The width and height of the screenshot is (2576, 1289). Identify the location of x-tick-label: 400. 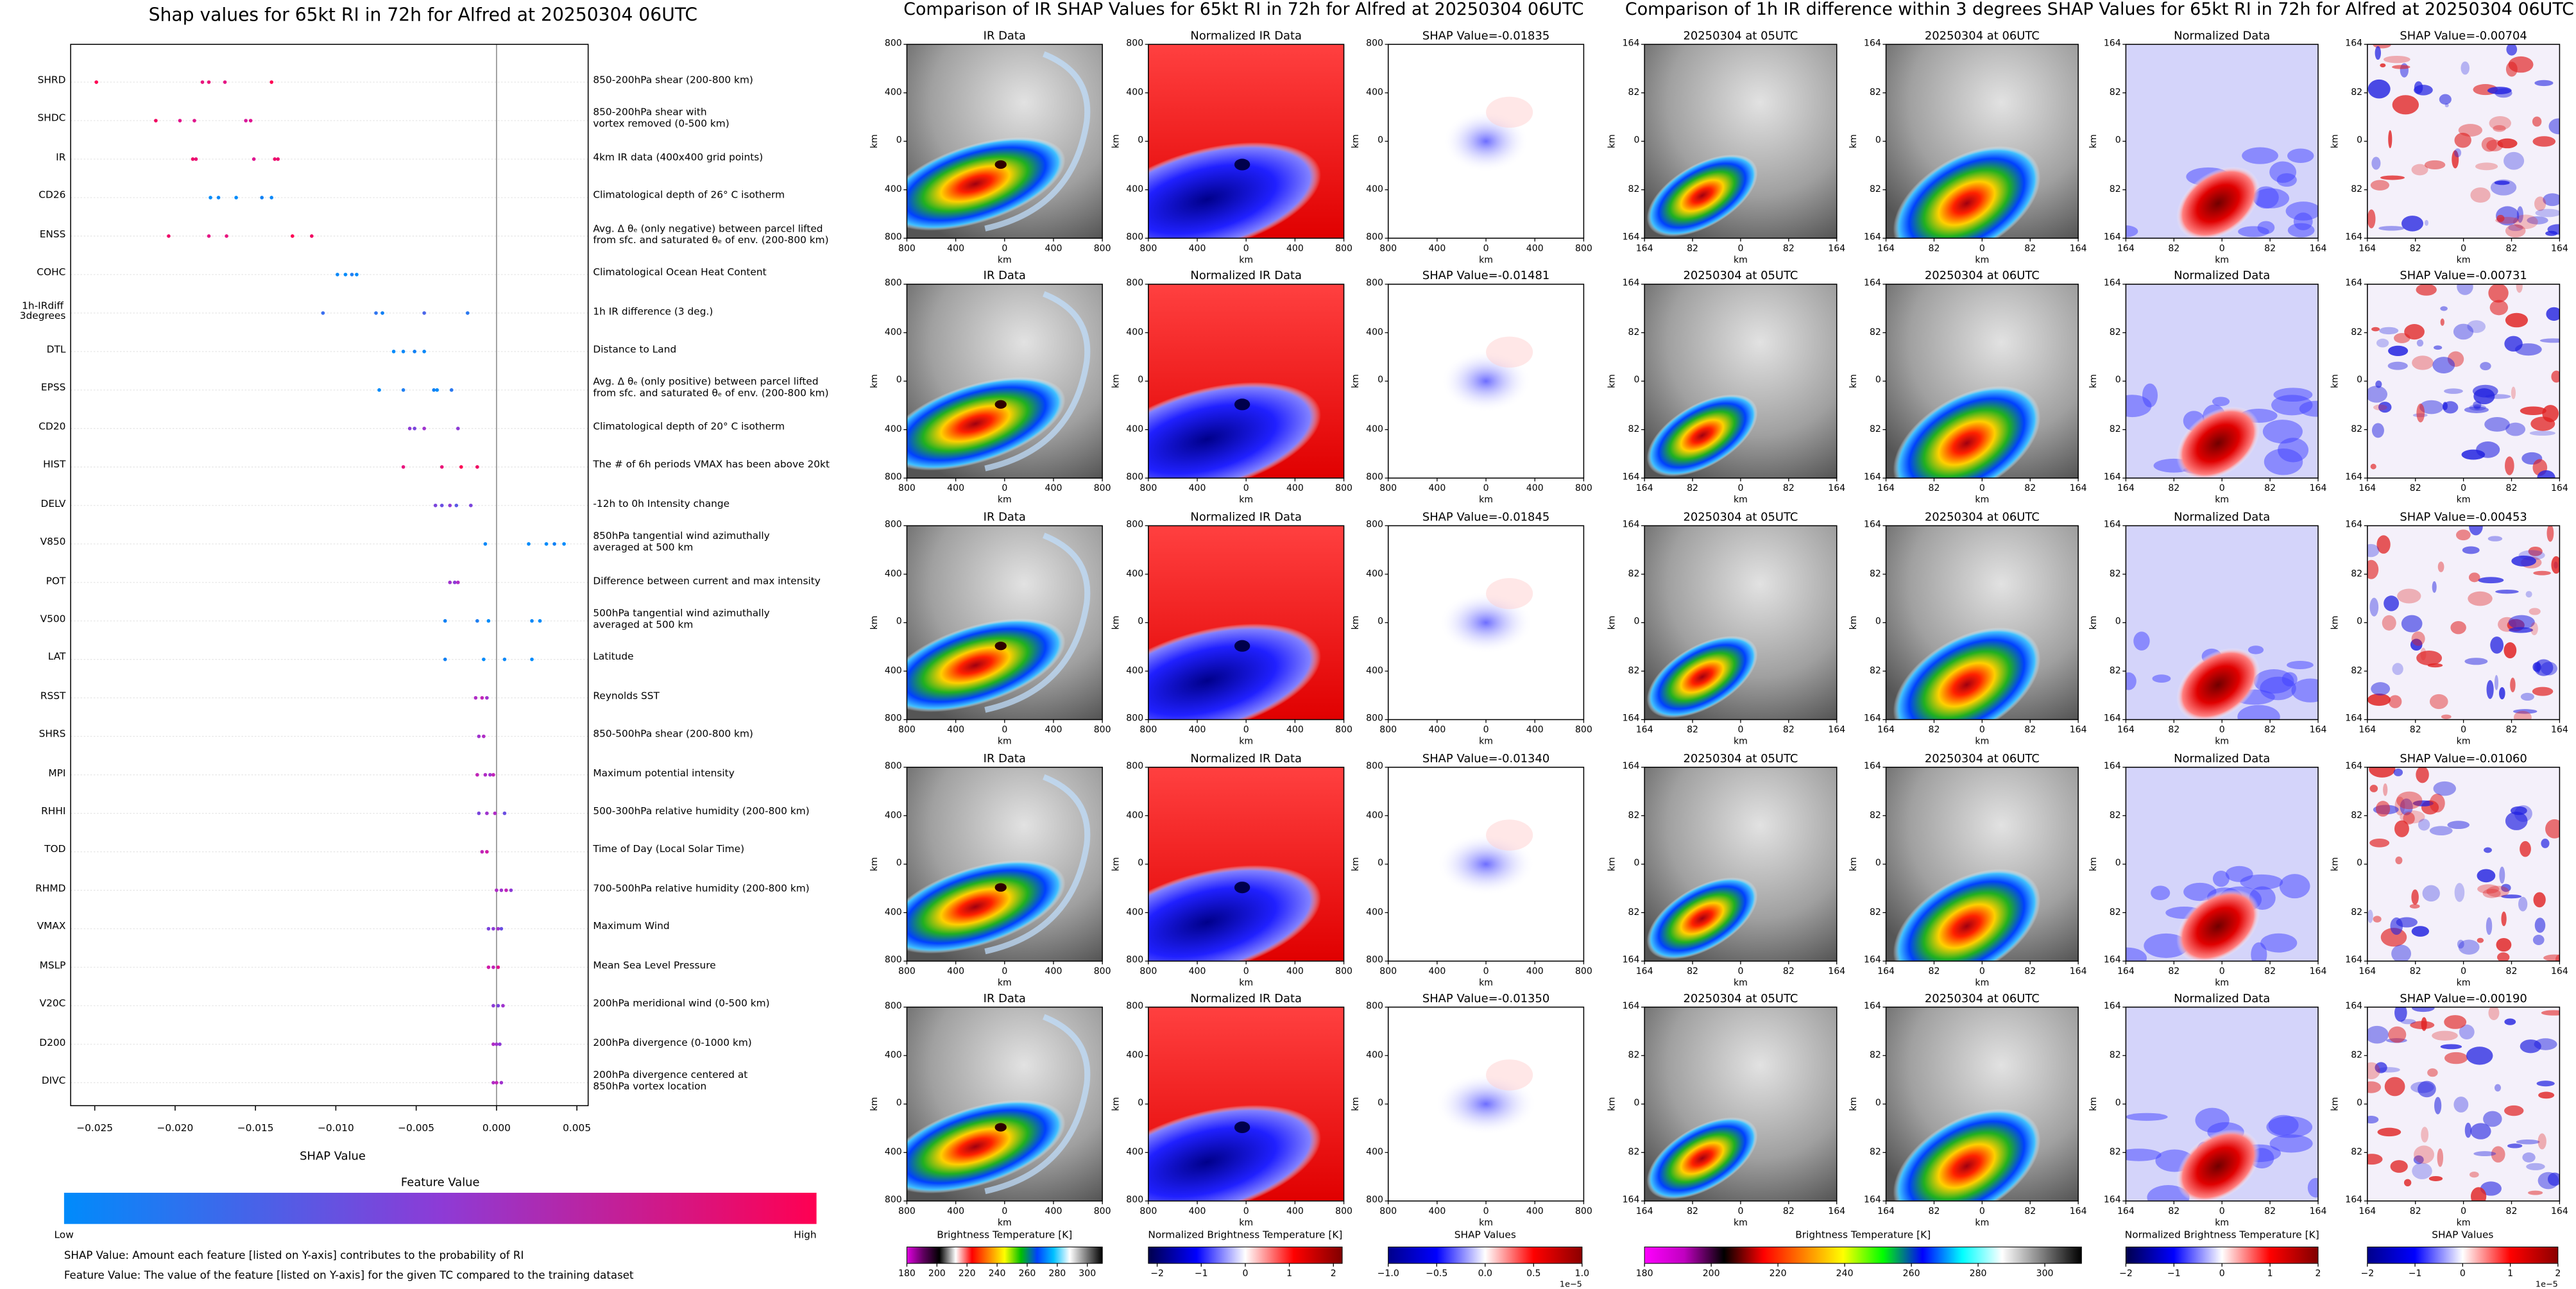
(1535, 731).